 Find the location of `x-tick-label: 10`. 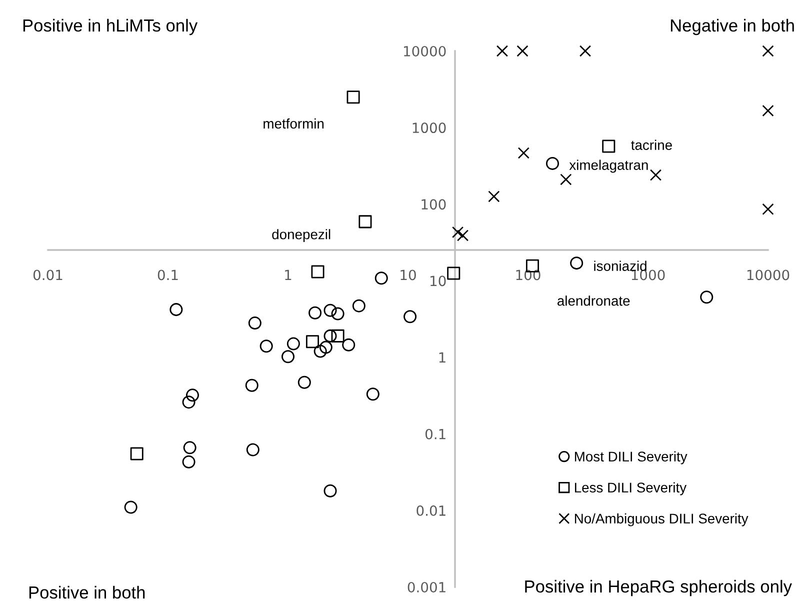

x-tick-label: 10 is located at coordinates (408, 275).